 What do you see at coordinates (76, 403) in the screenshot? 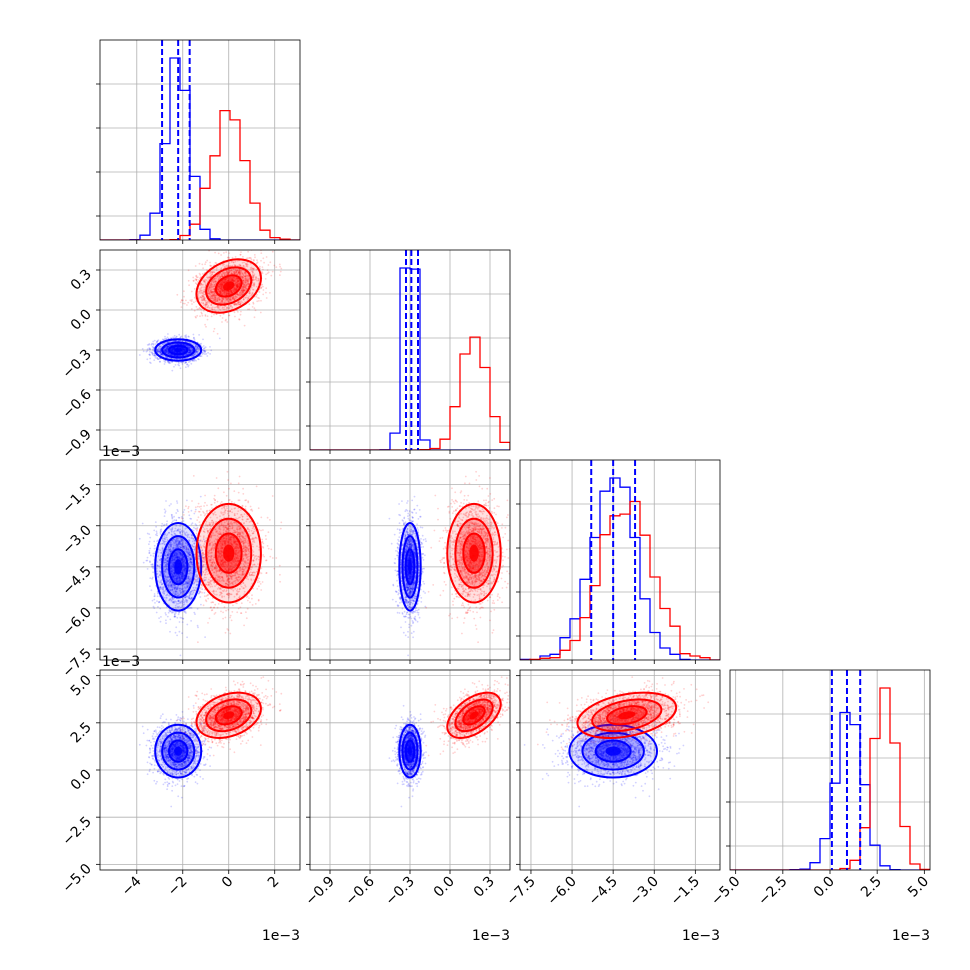
I see `y-tick-label: −0.6` at bounding box center [76, 403].